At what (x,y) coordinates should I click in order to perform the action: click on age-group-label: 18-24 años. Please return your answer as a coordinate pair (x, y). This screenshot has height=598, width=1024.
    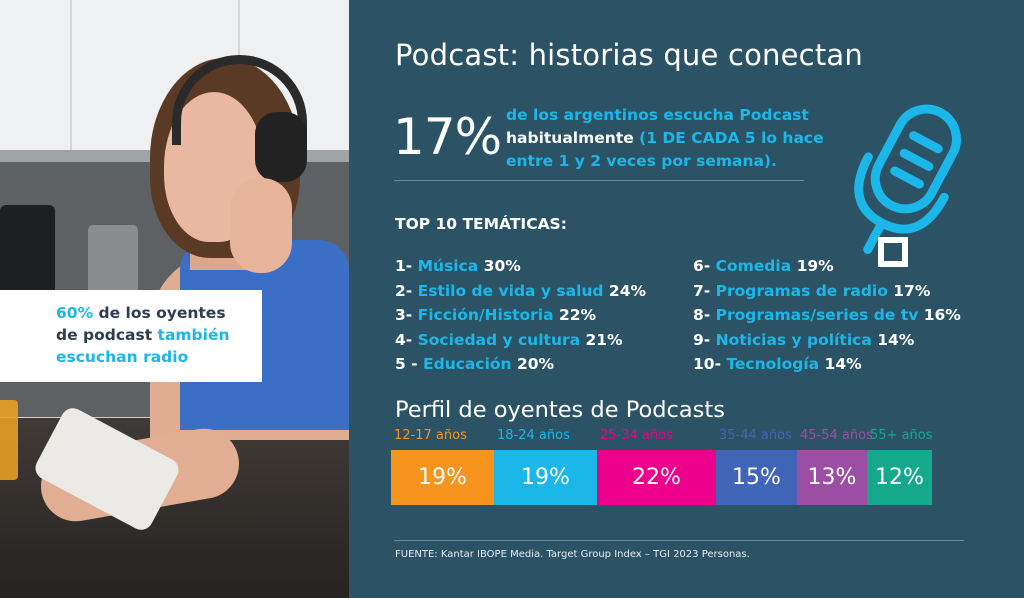
    Looking at the image, I should click on (533, 435).